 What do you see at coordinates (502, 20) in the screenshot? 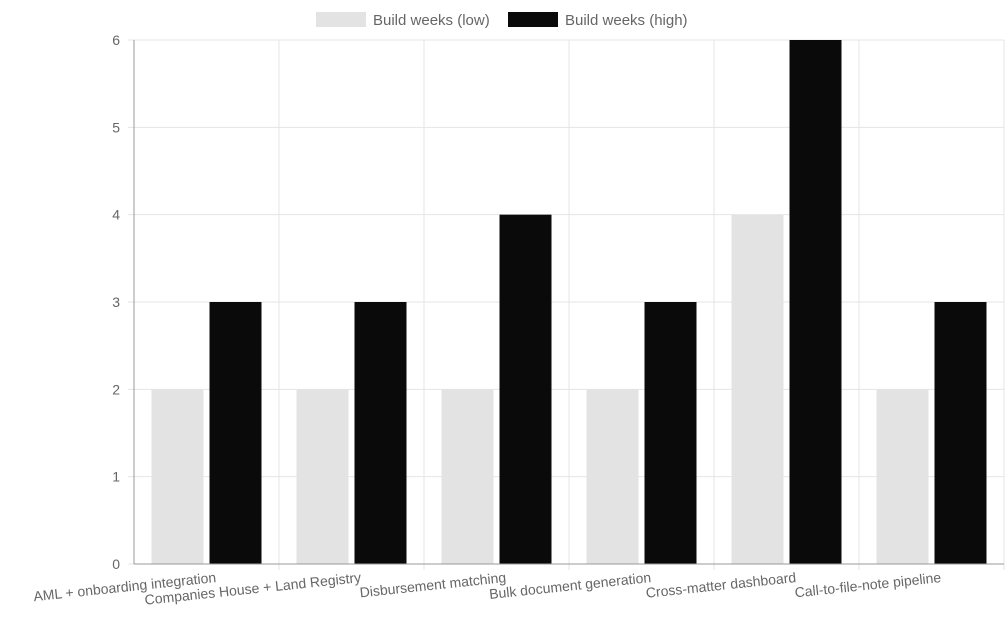
I see `chart-legend: Build weeks (low) Build weeks (high)` at bounding box center [502, 20].